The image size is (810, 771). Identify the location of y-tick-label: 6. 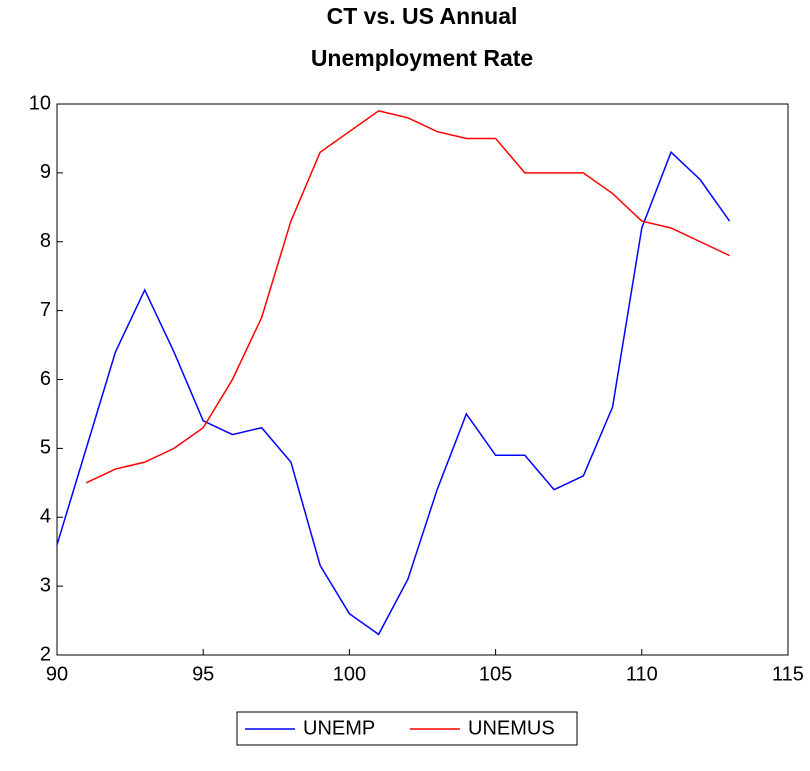
(45, 379).